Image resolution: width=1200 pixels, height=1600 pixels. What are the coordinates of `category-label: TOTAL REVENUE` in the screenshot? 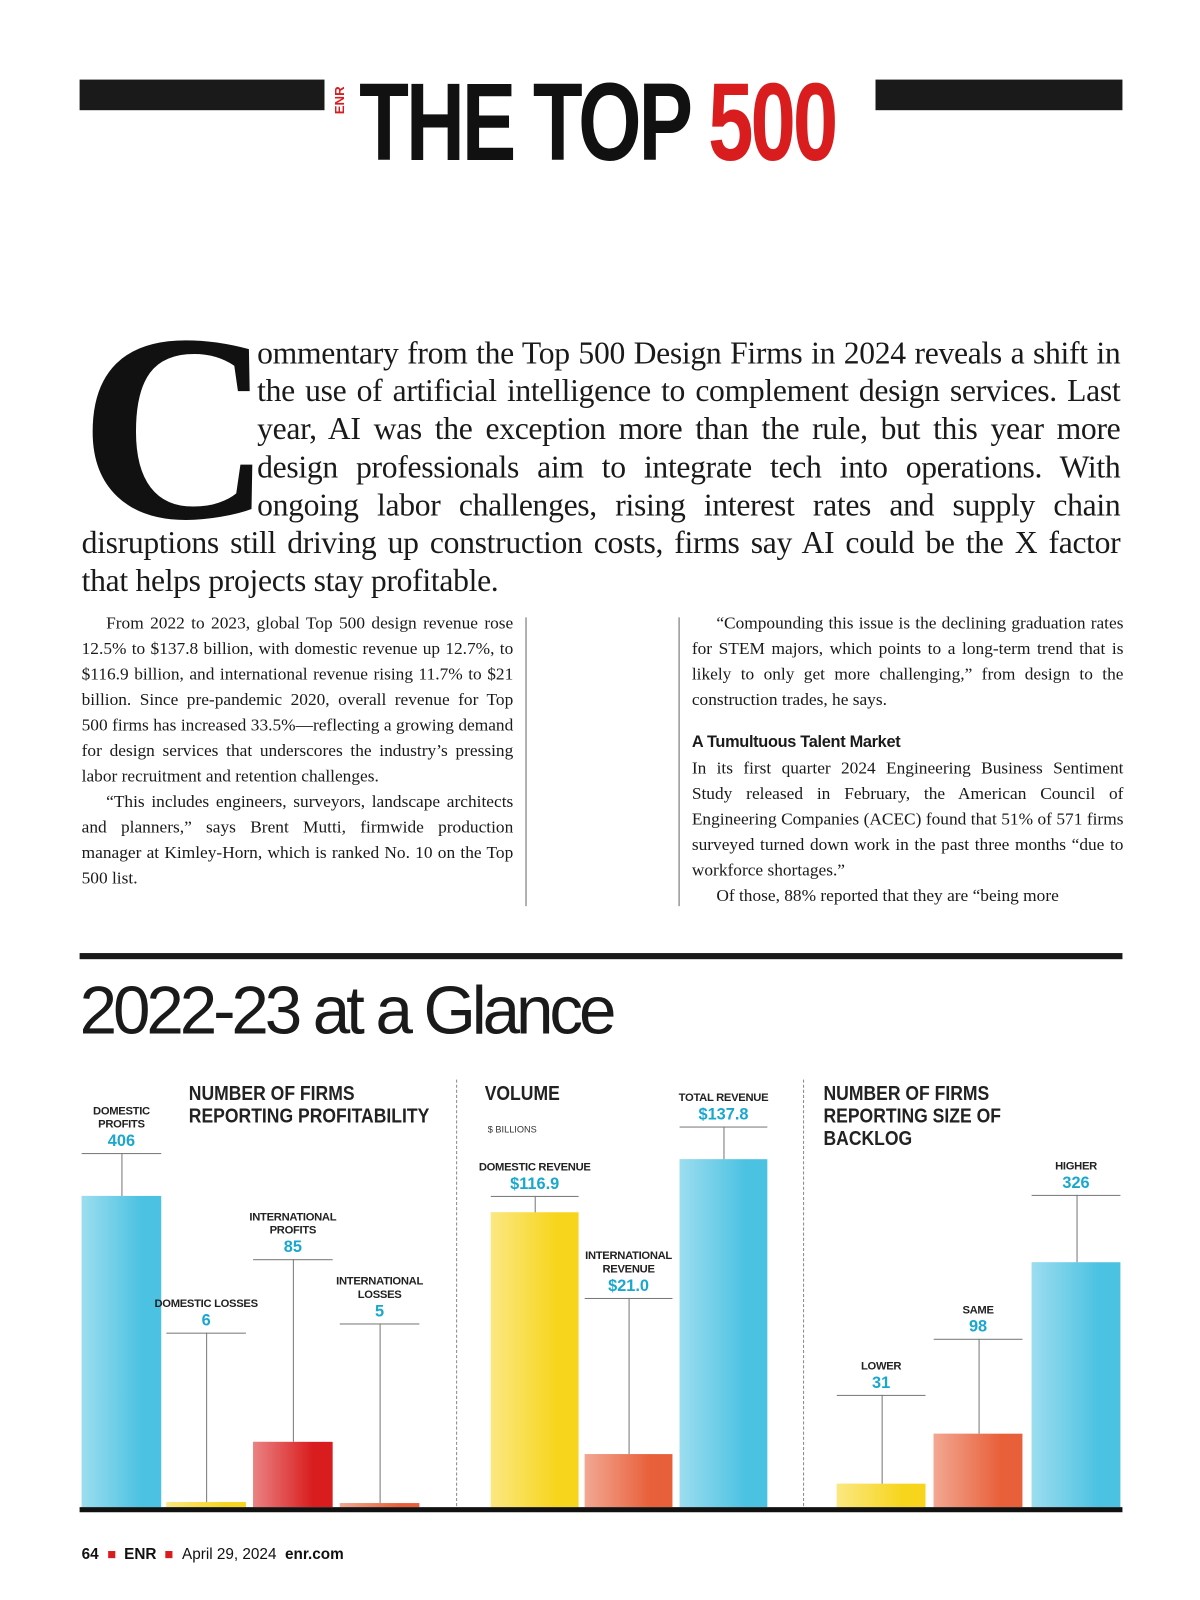 It's located at (723, 1098).